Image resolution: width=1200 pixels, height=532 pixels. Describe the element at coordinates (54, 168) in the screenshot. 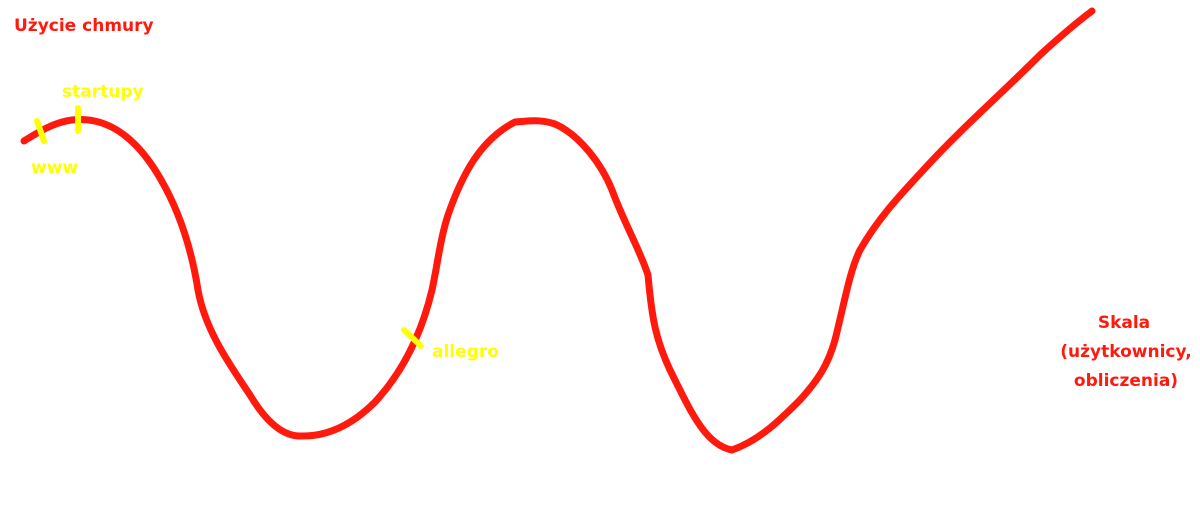

I see `marker-www-label: www` at that location.